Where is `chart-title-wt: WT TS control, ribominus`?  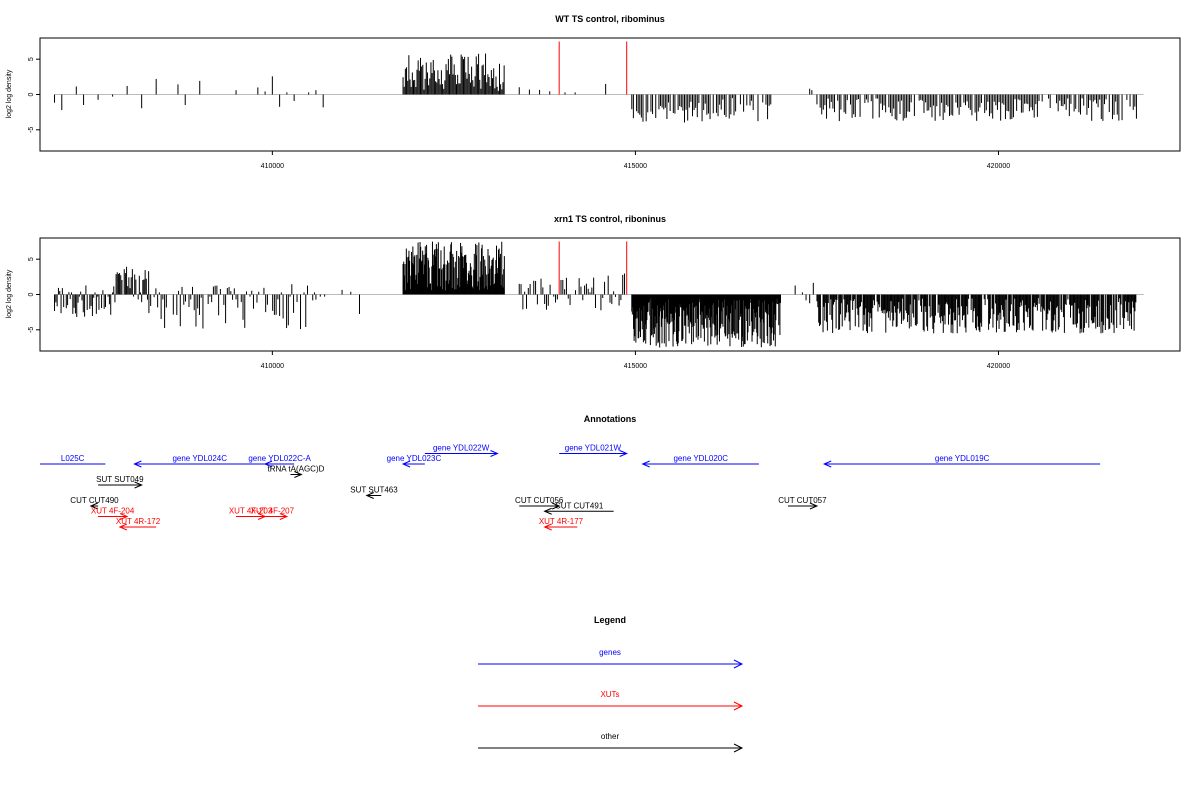 chart-title-wt: WT TS control, ribominus is located at coordinates (610, 19).